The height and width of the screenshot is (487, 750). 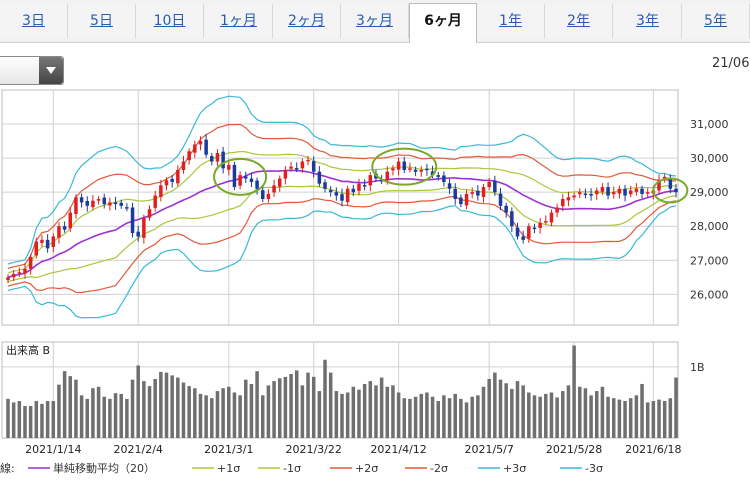 What do you see at coordinates (292, 468) in the screenshot?
I see `legend-label: -1σ` at bounding box center [292, 468].